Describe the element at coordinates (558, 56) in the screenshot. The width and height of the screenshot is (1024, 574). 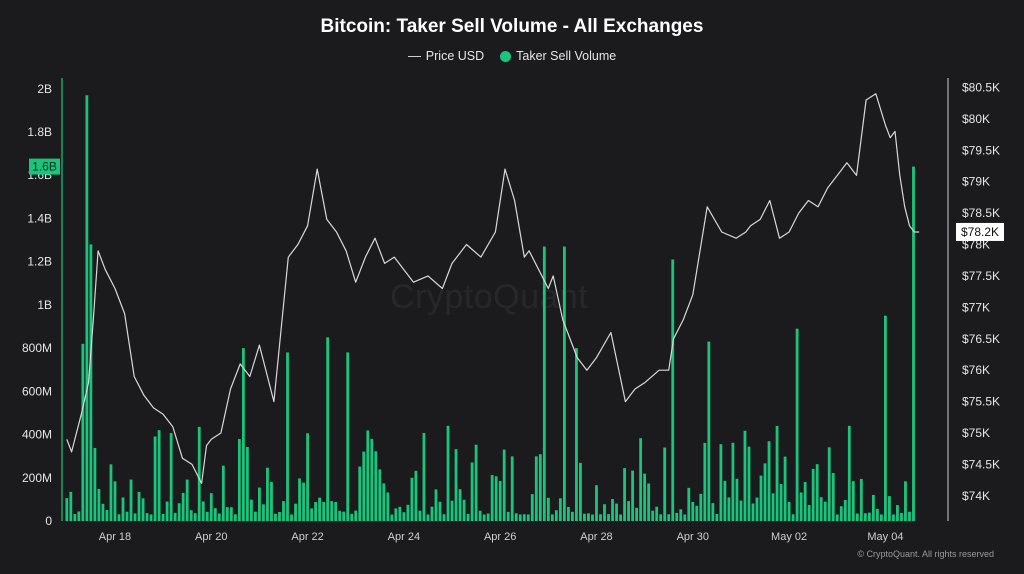
I see `legend-item-taker-sell-volume: Taker Sell Volume` at that location.